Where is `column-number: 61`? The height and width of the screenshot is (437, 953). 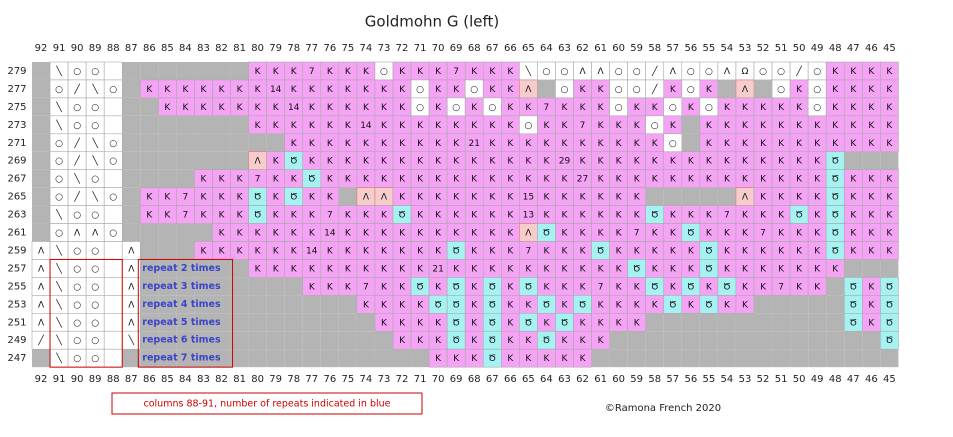
column-number: 61 is located at coordinates (600, 379).